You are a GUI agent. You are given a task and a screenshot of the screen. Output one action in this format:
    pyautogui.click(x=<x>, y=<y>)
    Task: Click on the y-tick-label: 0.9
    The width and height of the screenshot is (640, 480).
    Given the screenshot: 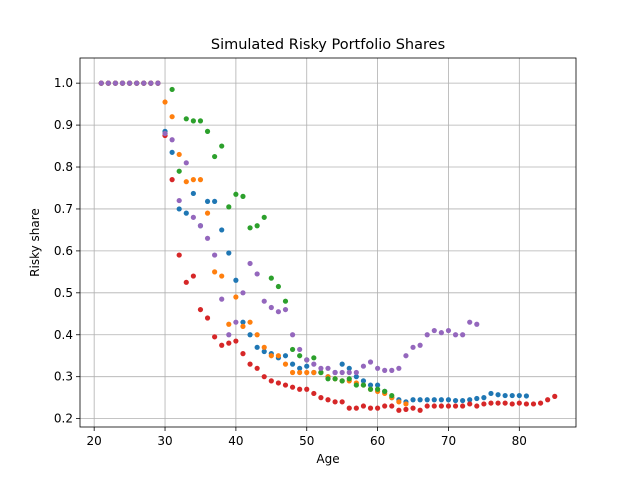 What is the action you would take?
    pyautogui.click(x=63, y=125)
    